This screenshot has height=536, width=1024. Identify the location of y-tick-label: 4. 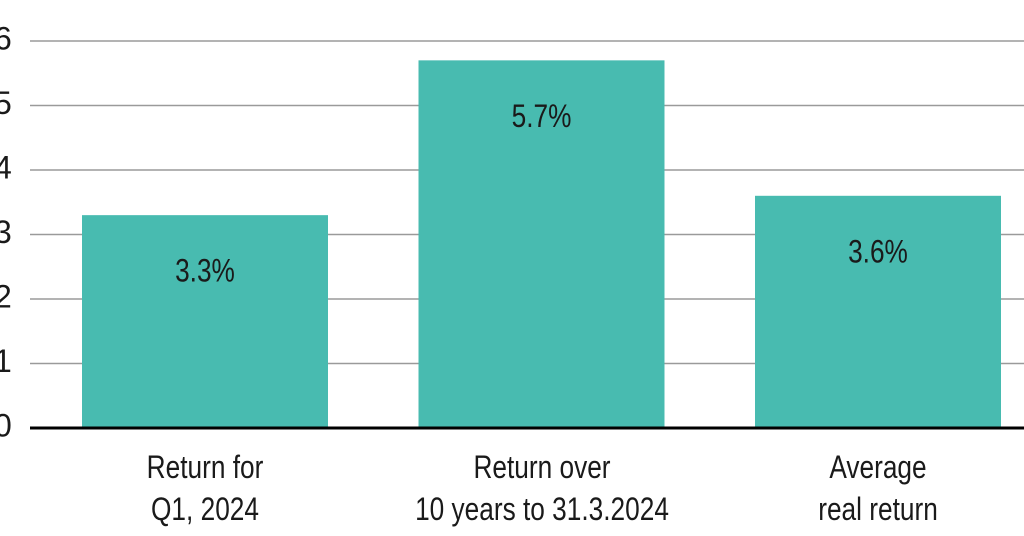
(6, 167).